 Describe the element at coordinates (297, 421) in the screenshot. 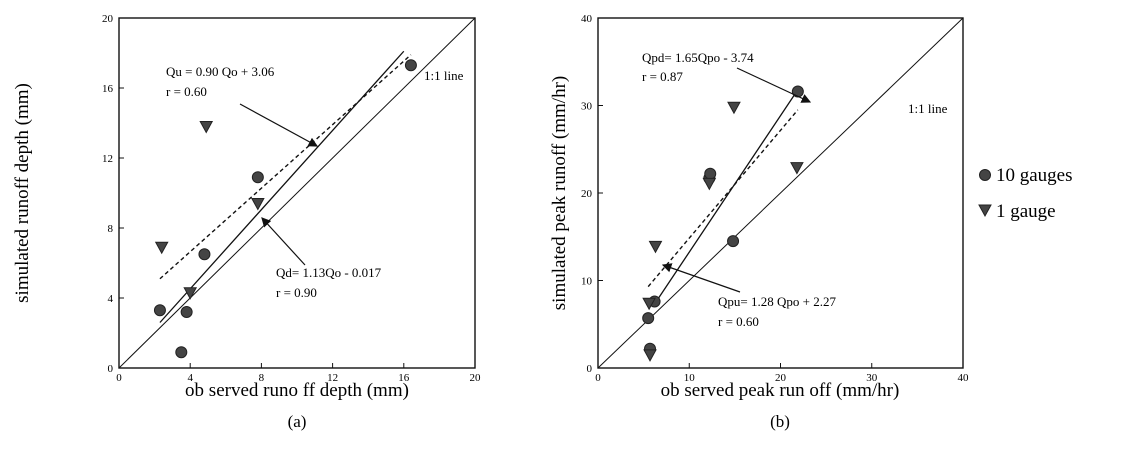

I see `subcaption-a: (a)` at that location.